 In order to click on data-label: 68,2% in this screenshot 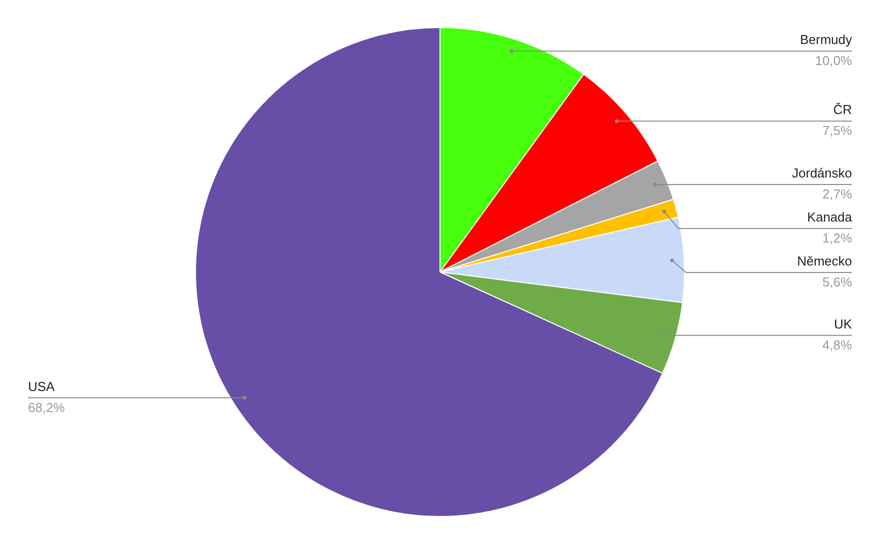, I will do `click(47, 407)`.